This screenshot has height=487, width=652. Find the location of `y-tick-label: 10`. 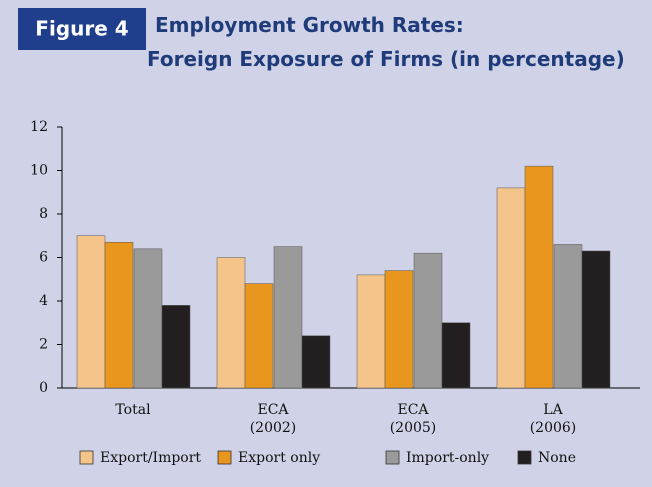

y-tick-label: 10 is located at coordinates (39, 171).